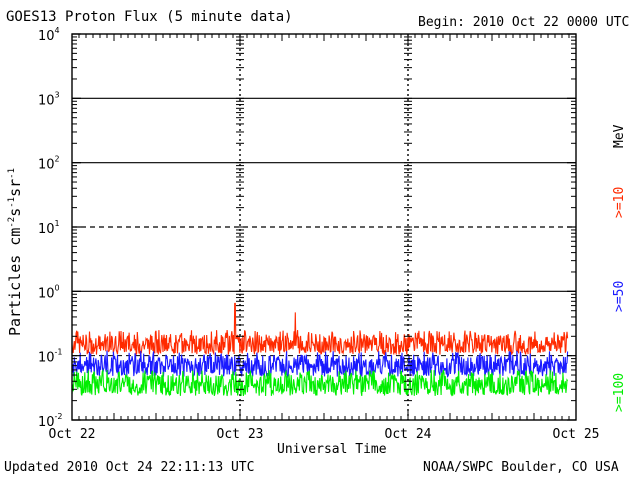 The width and height of the screenshot is (640, 480). Describe the element at coordinates (72, 434) in the screenshot. I see `x-tick-label: Oct 22` at that location.